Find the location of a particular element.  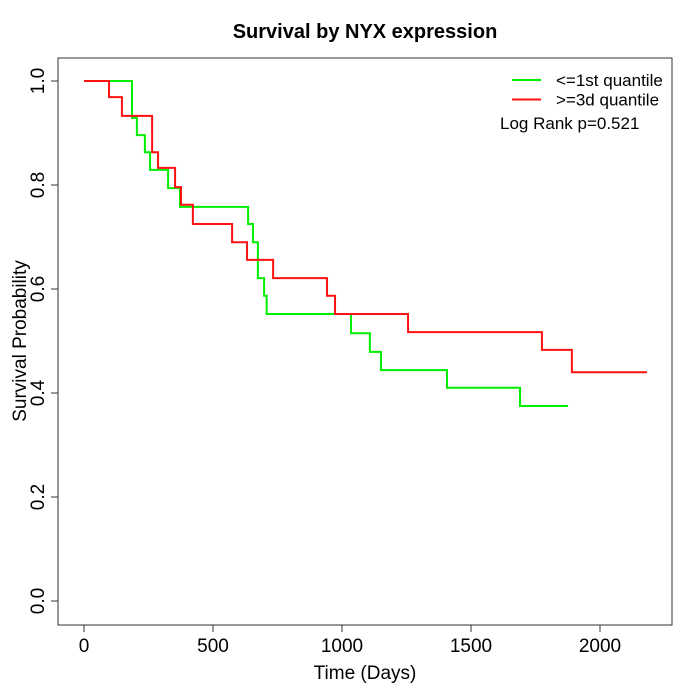

x-axis: 0 500 1000 1500 2000 is located at coordinates (350, 641).